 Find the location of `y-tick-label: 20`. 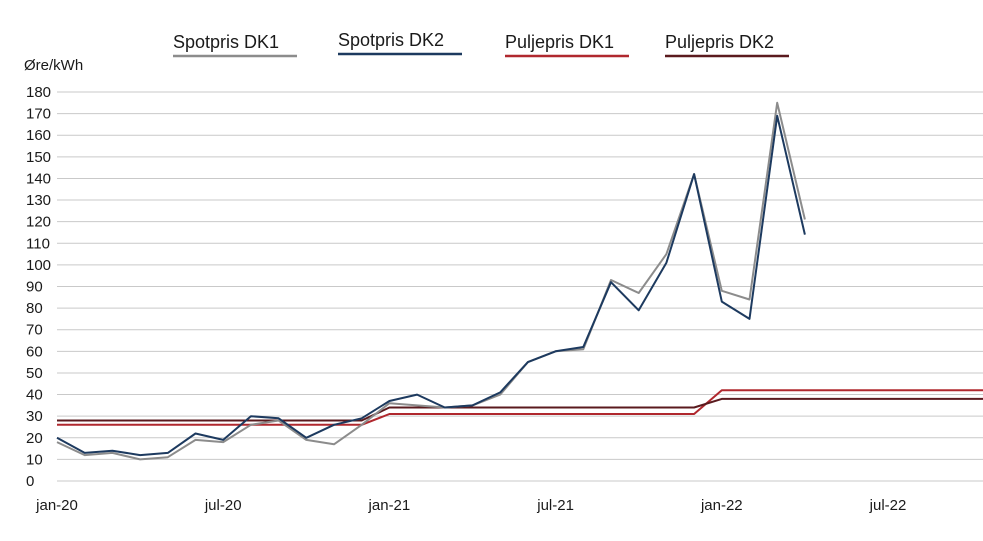

y-tick-label: 20 is located at coordinates (34, 438).